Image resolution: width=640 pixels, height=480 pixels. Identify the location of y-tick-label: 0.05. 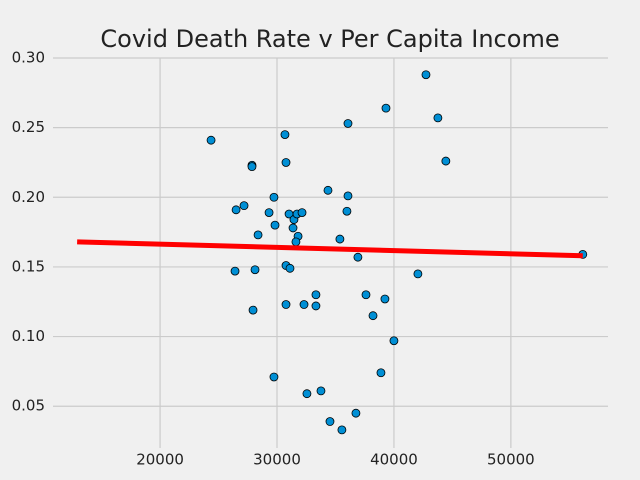
(28, 406).